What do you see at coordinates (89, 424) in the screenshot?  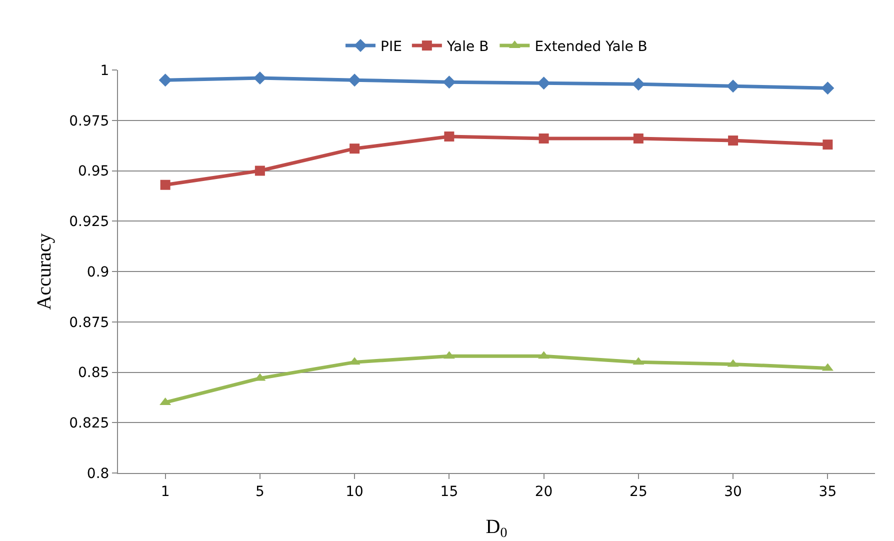 I see `y-tick-label: 0.825` at bounding box center [89, 424].